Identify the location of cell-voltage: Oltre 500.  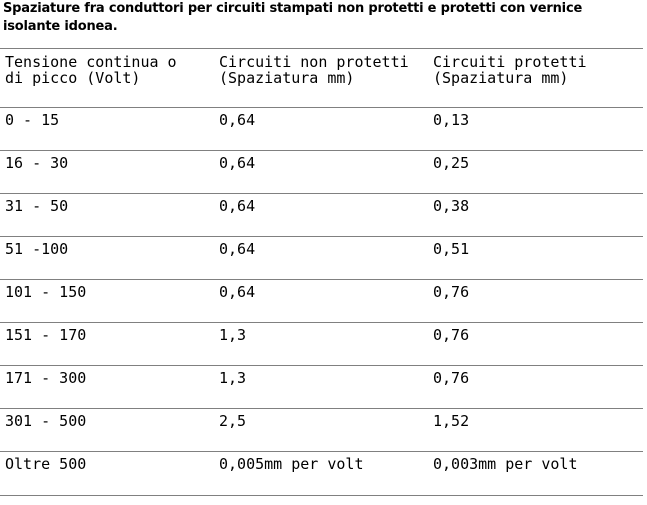
(107, 473).